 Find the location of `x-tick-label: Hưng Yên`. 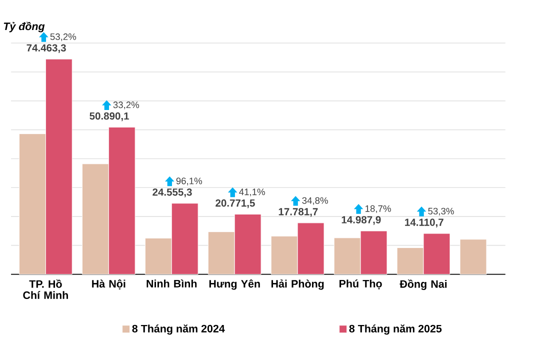

x-tick-label: Hưng Yên is located at coordinates (234, 284).